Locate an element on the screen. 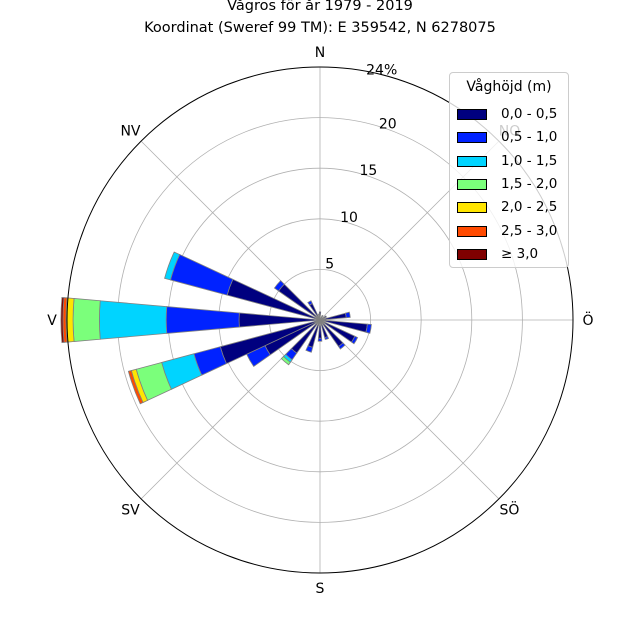 The height and width of the screenshot is (640, 640). legend-label: 2,5 - 3,0 is located at coordinates (529, 230).